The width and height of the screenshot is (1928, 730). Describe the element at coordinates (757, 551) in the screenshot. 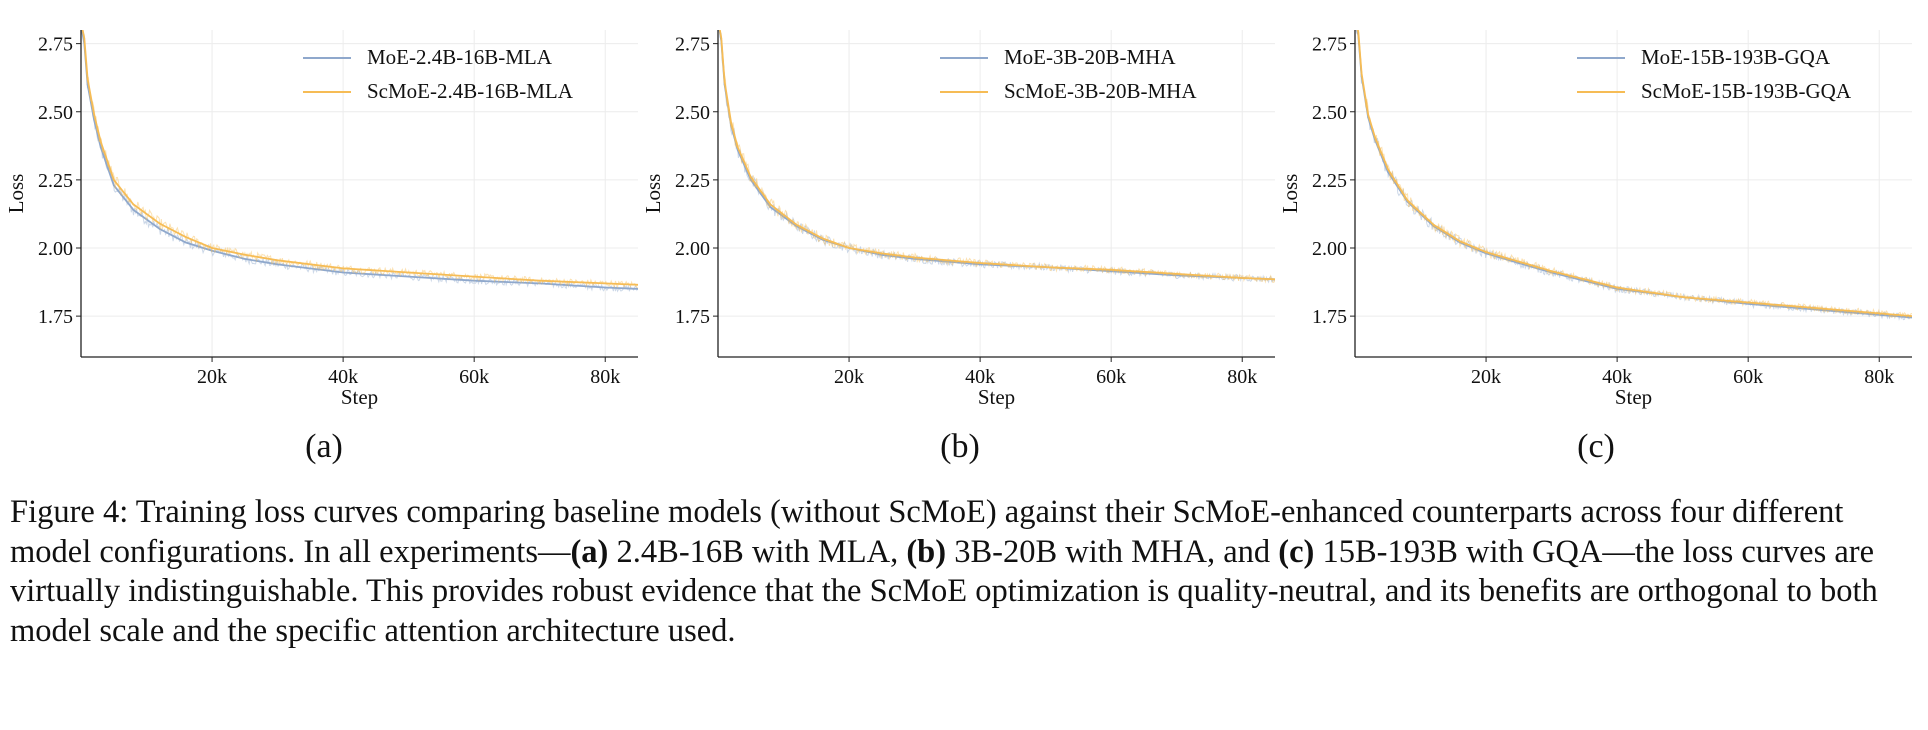

I see `caption-text-2: 2.4B-16B with MLA,` at that location.